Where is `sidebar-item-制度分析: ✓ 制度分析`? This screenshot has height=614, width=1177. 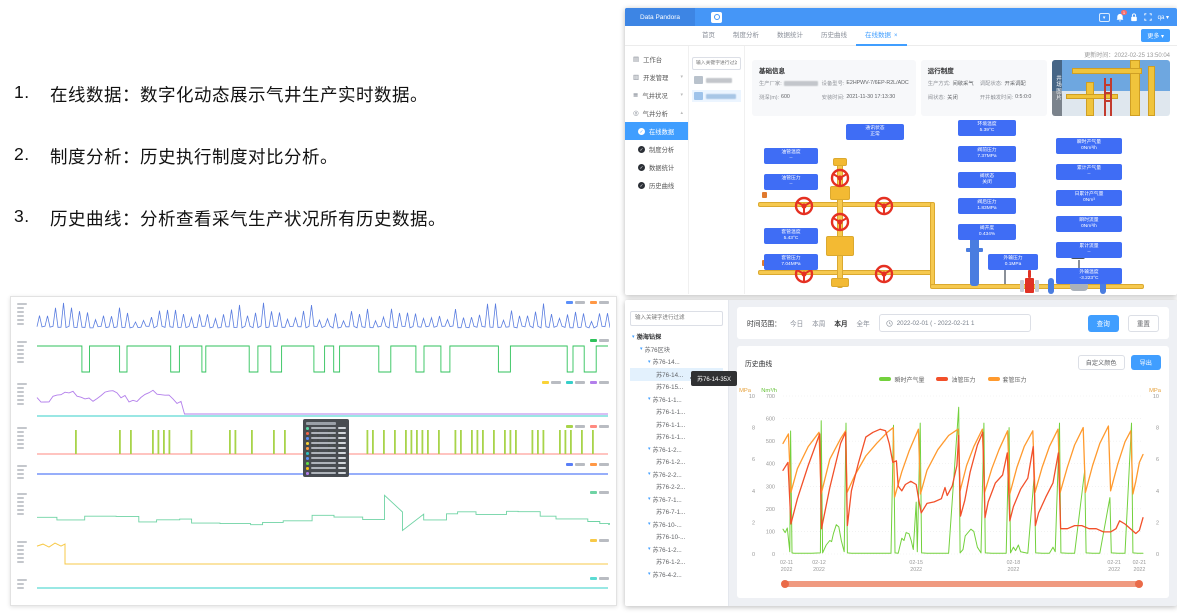 sidebar-item-制度分析: ✓ 制度分析 is located at coordinates (656, 149).